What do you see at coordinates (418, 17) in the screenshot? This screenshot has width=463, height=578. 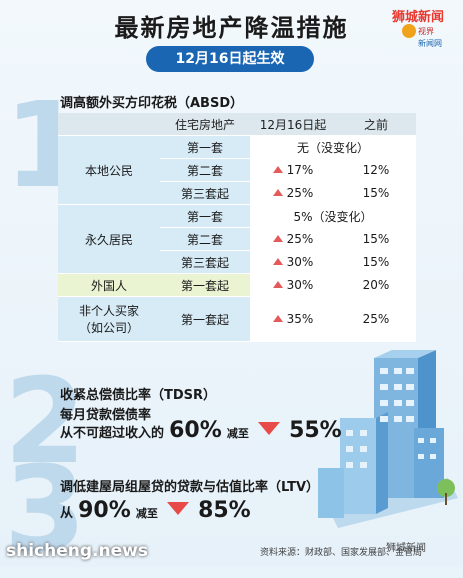 I see `logo-text: 狮城新闻` at bounding box center [418, 17].